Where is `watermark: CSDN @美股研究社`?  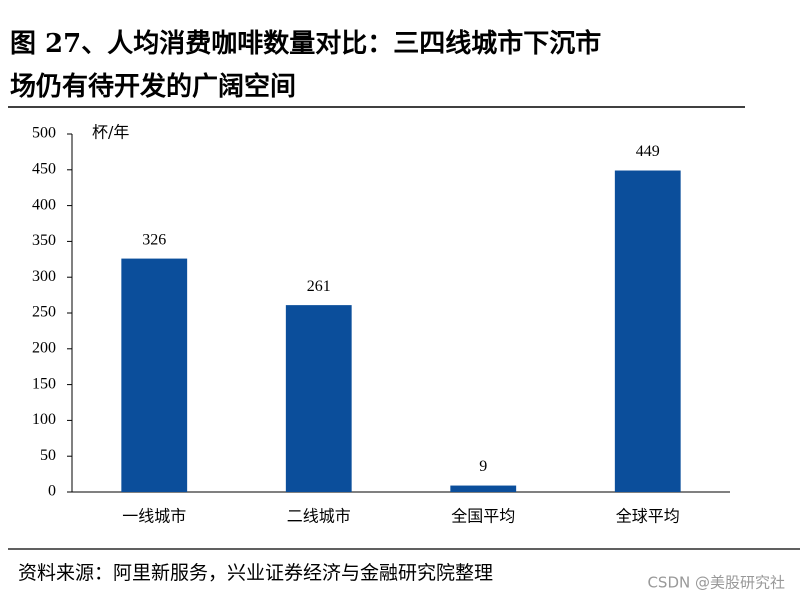
watermark: CSDN @美股研究社 is located at coordinates (716, 583).